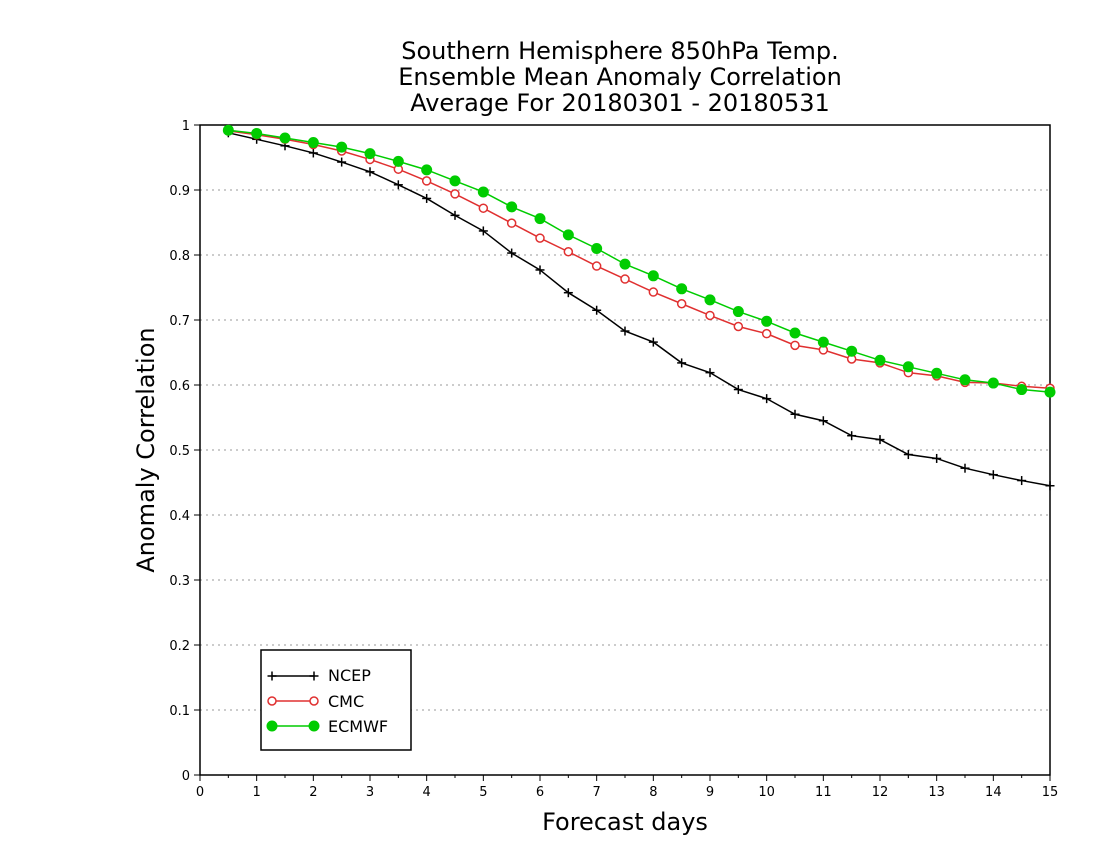  Describe the element at coordinates (179, 581) in the screenshot. I see `y-tick-label-3: 0.3` at that location.